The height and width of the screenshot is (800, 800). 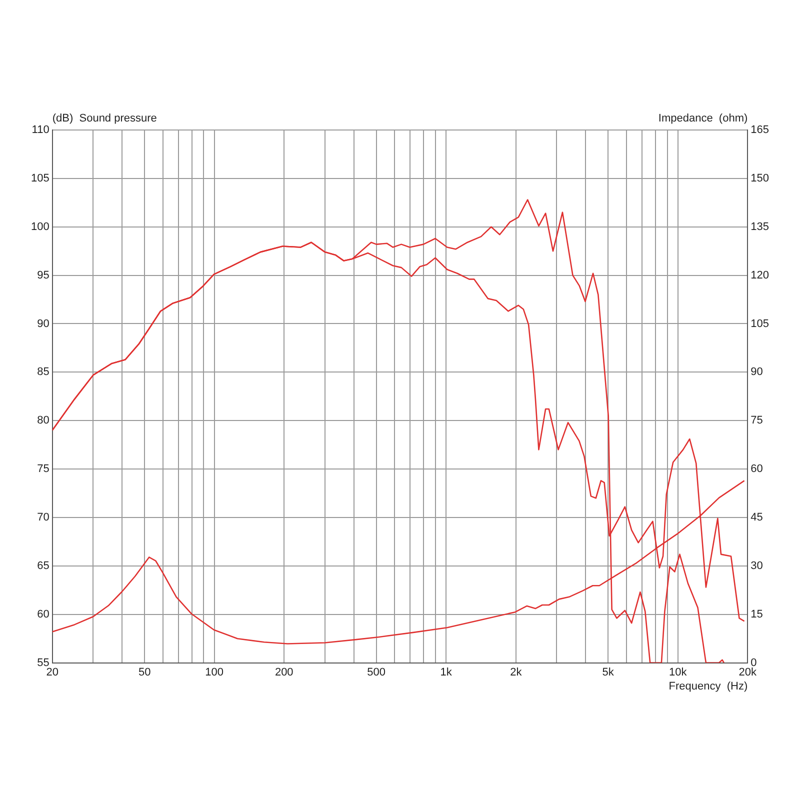 I want to click on y2-tick-label: 165, so click(x=760, y=130).